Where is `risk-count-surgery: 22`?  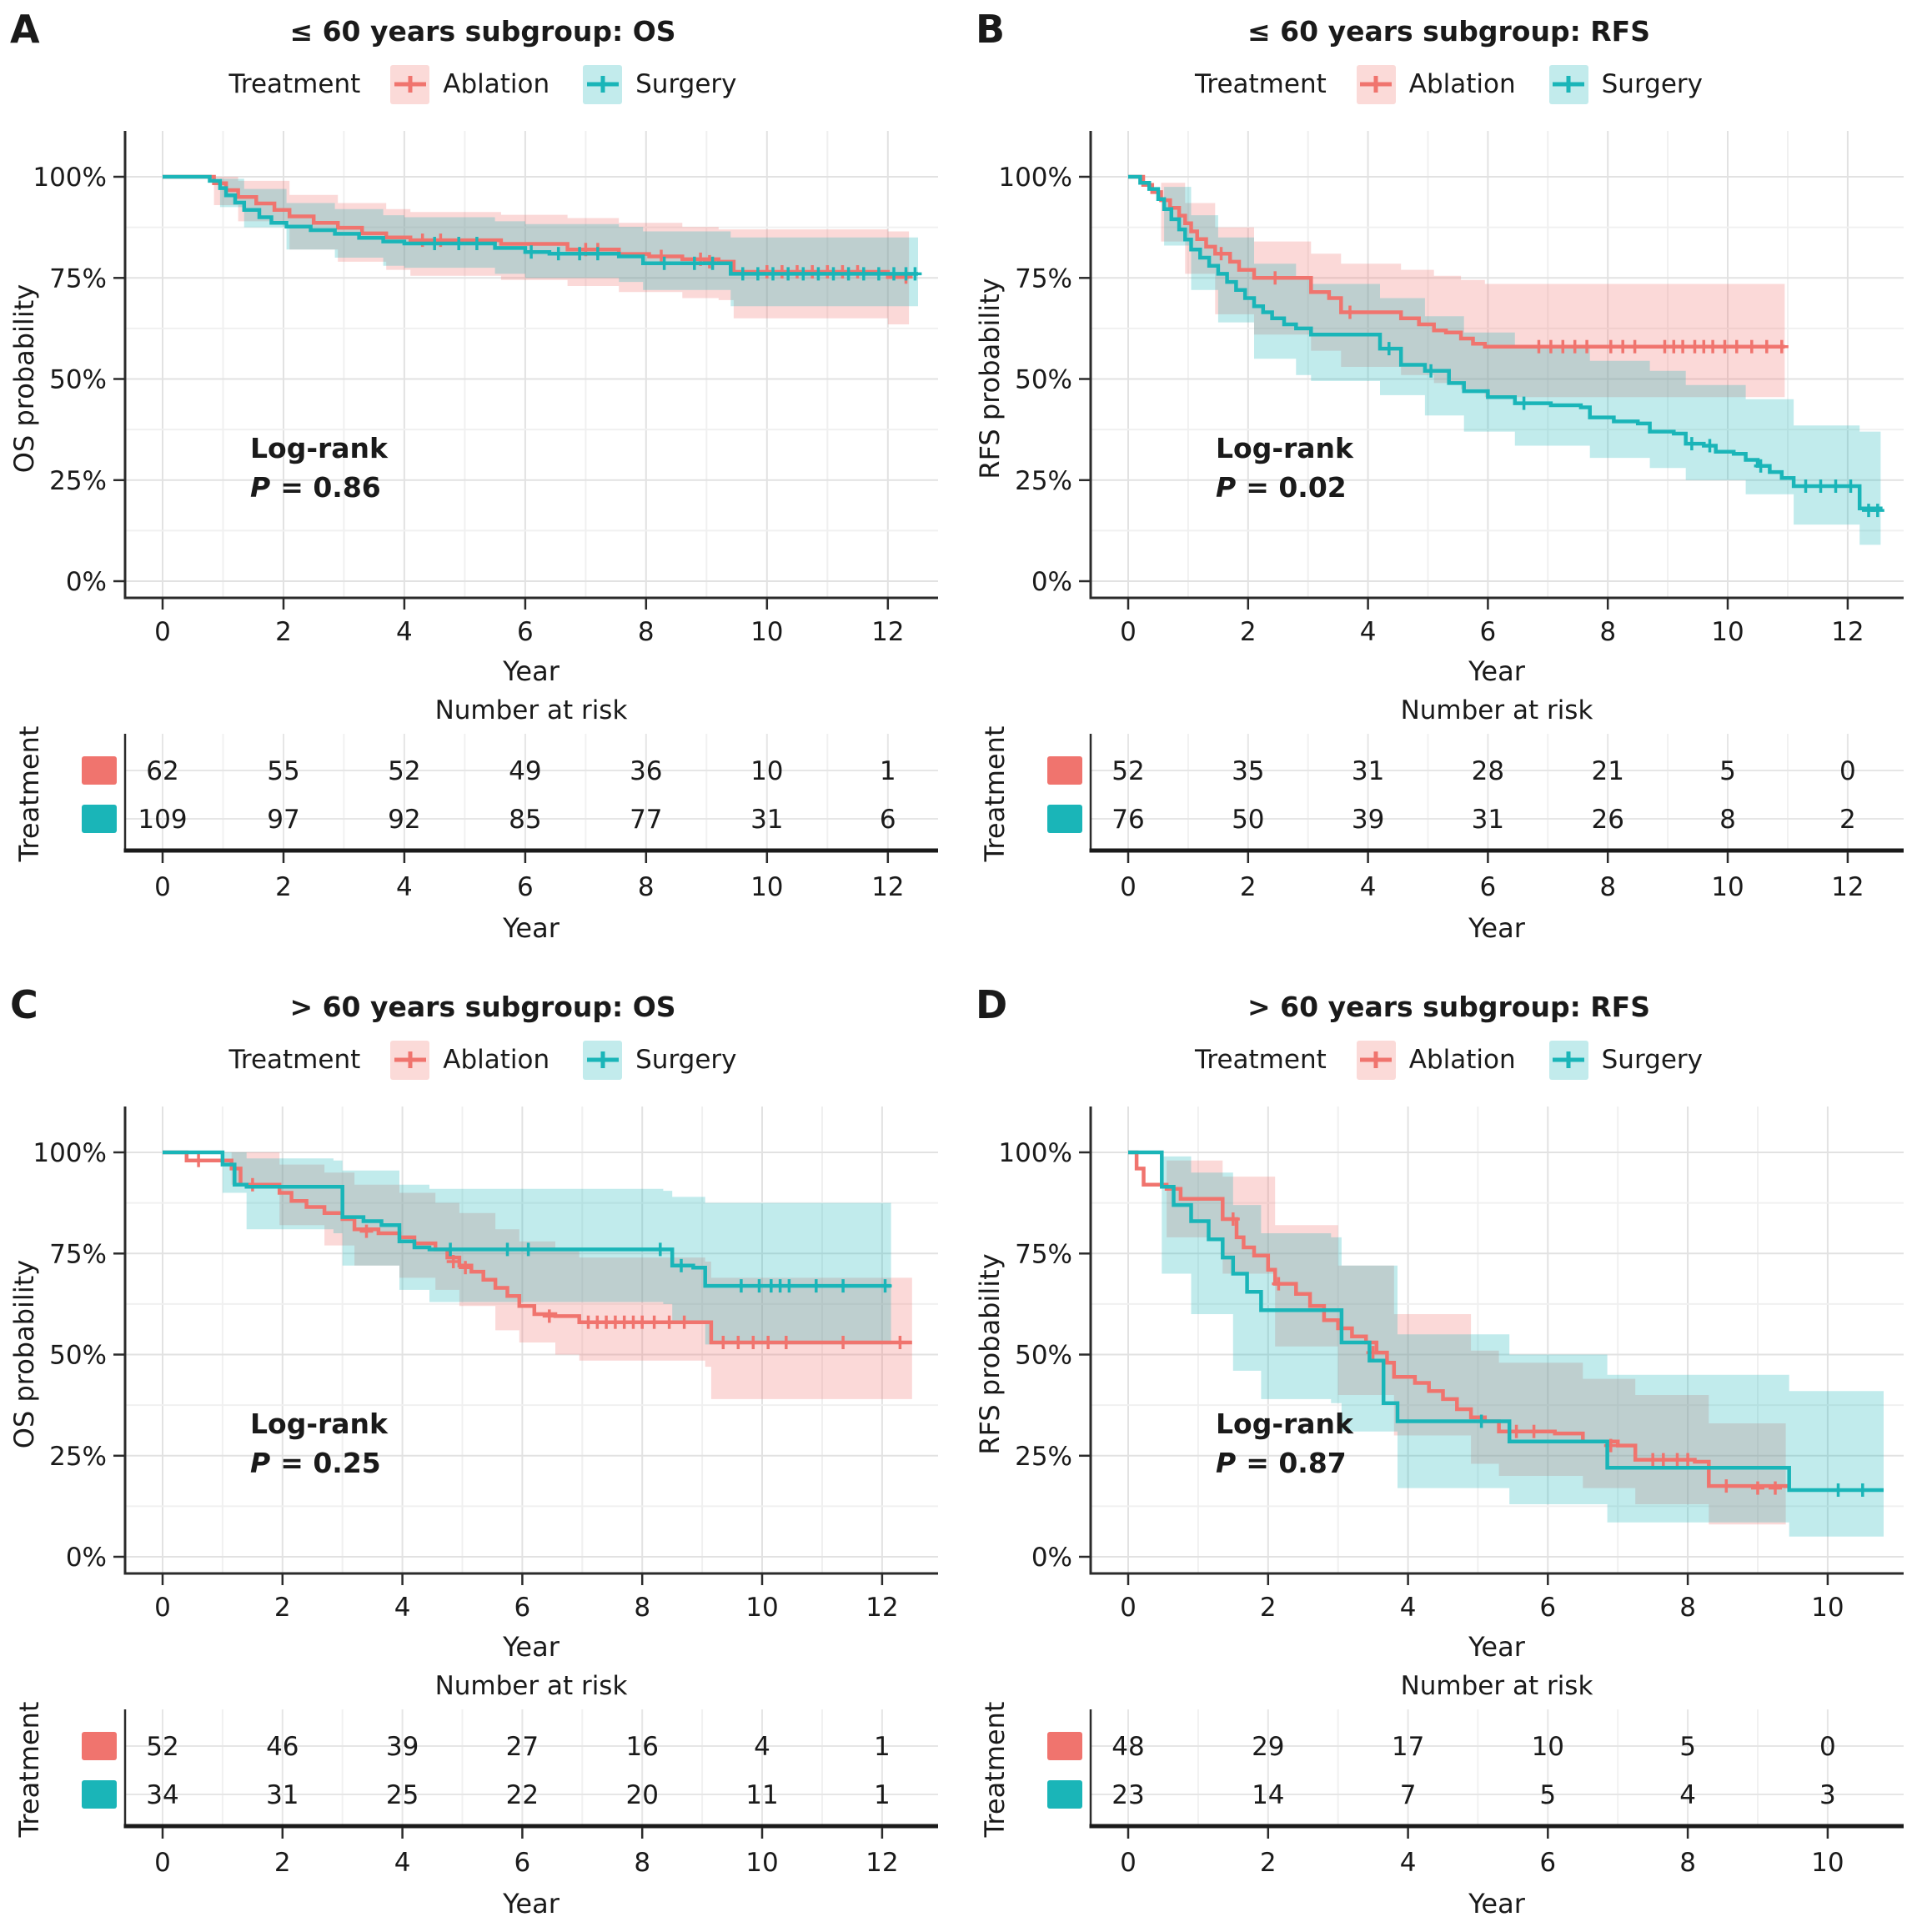 risk-count-surgery: 22 is located at coordinates (523, 1795).